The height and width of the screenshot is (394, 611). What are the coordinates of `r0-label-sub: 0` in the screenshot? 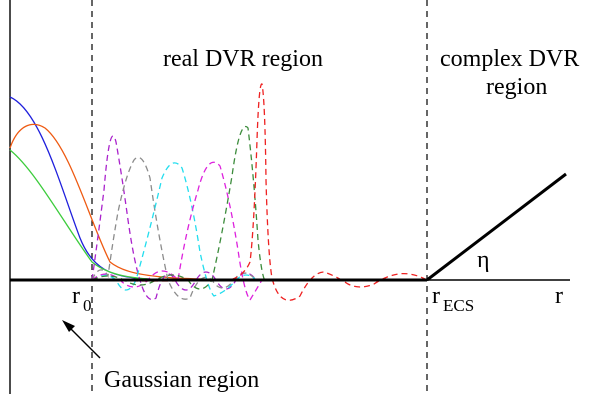 It's located at (87, 305).